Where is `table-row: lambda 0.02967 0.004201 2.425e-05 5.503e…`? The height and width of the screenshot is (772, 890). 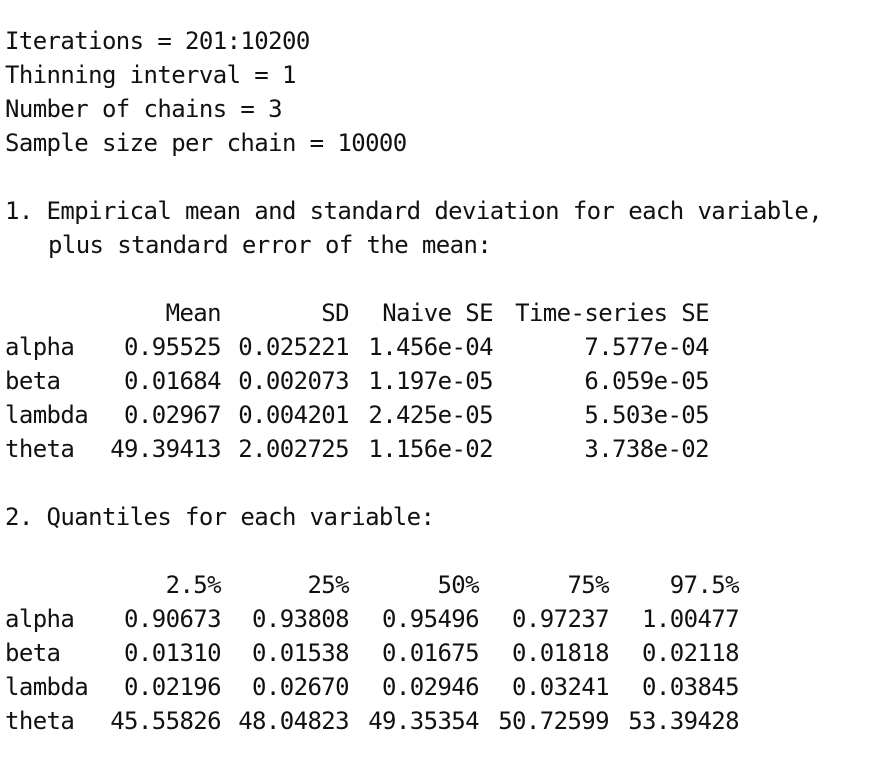
table-row: lambda 0.02967 0.004201 2.425e-05 5.503e… is located at coordinates (445, 415).